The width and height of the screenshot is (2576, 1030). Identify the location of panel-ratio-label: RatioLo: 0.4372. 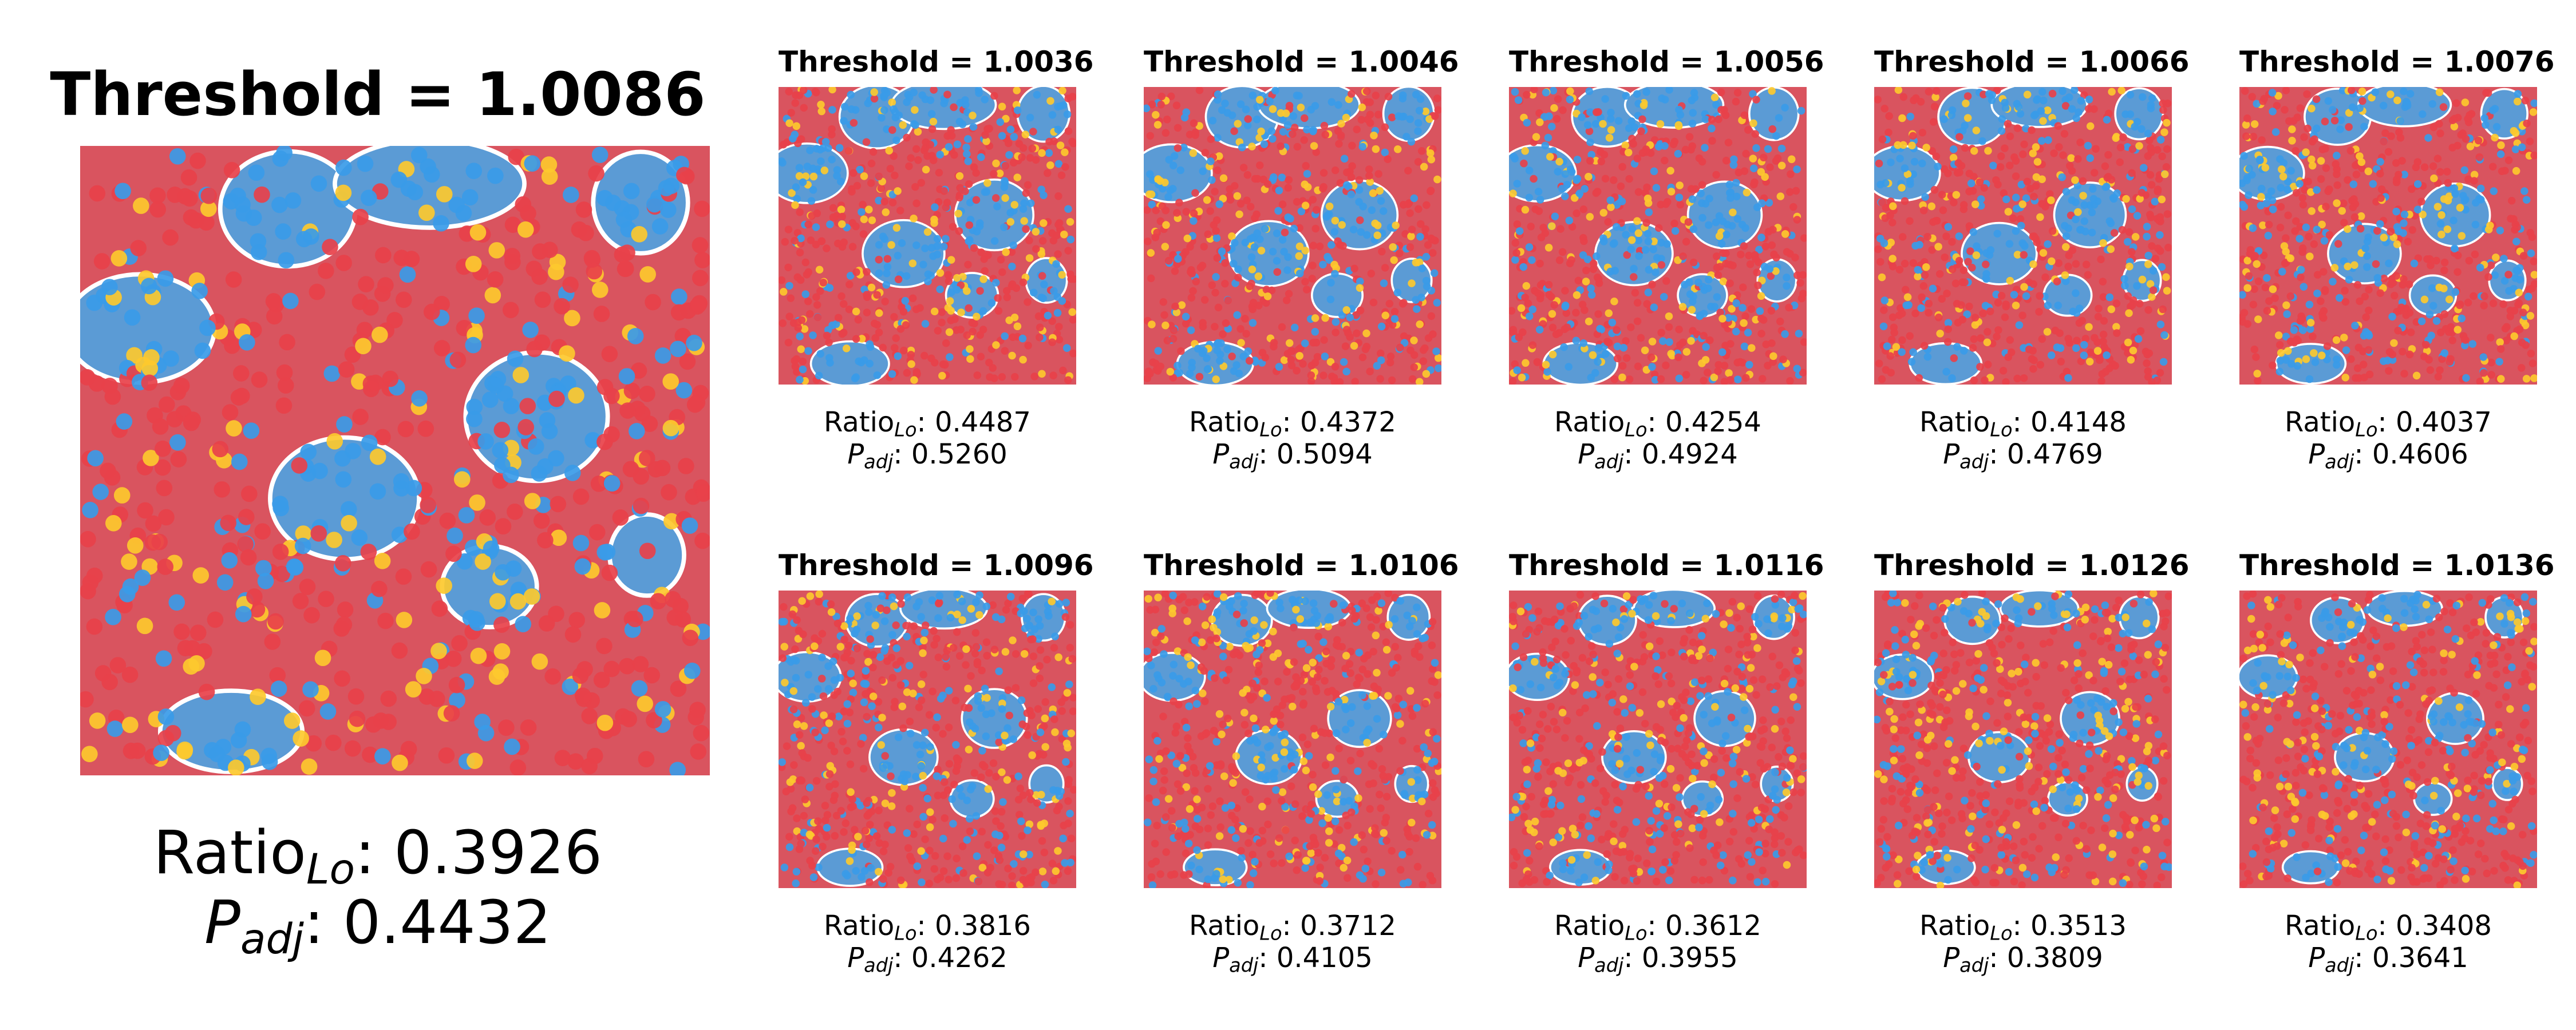
(1292, 423).